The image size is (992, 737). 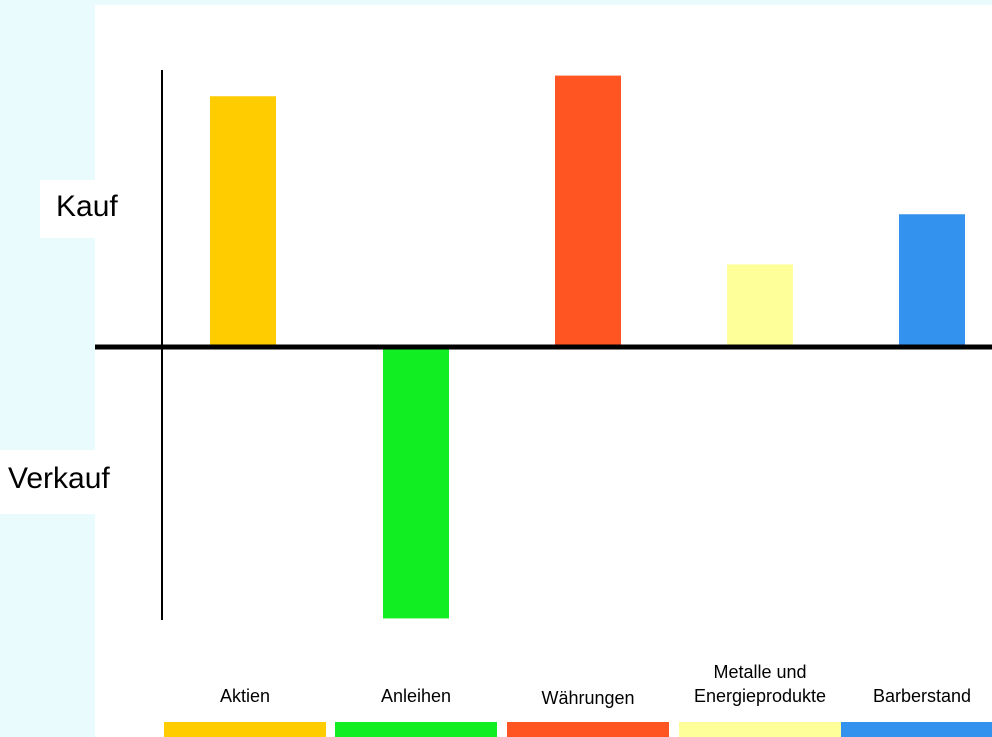 What do you see at coordinates (588, 698) in the screenshot?
I see `category-label-3: Währungen` at bounding box center [588, 698].